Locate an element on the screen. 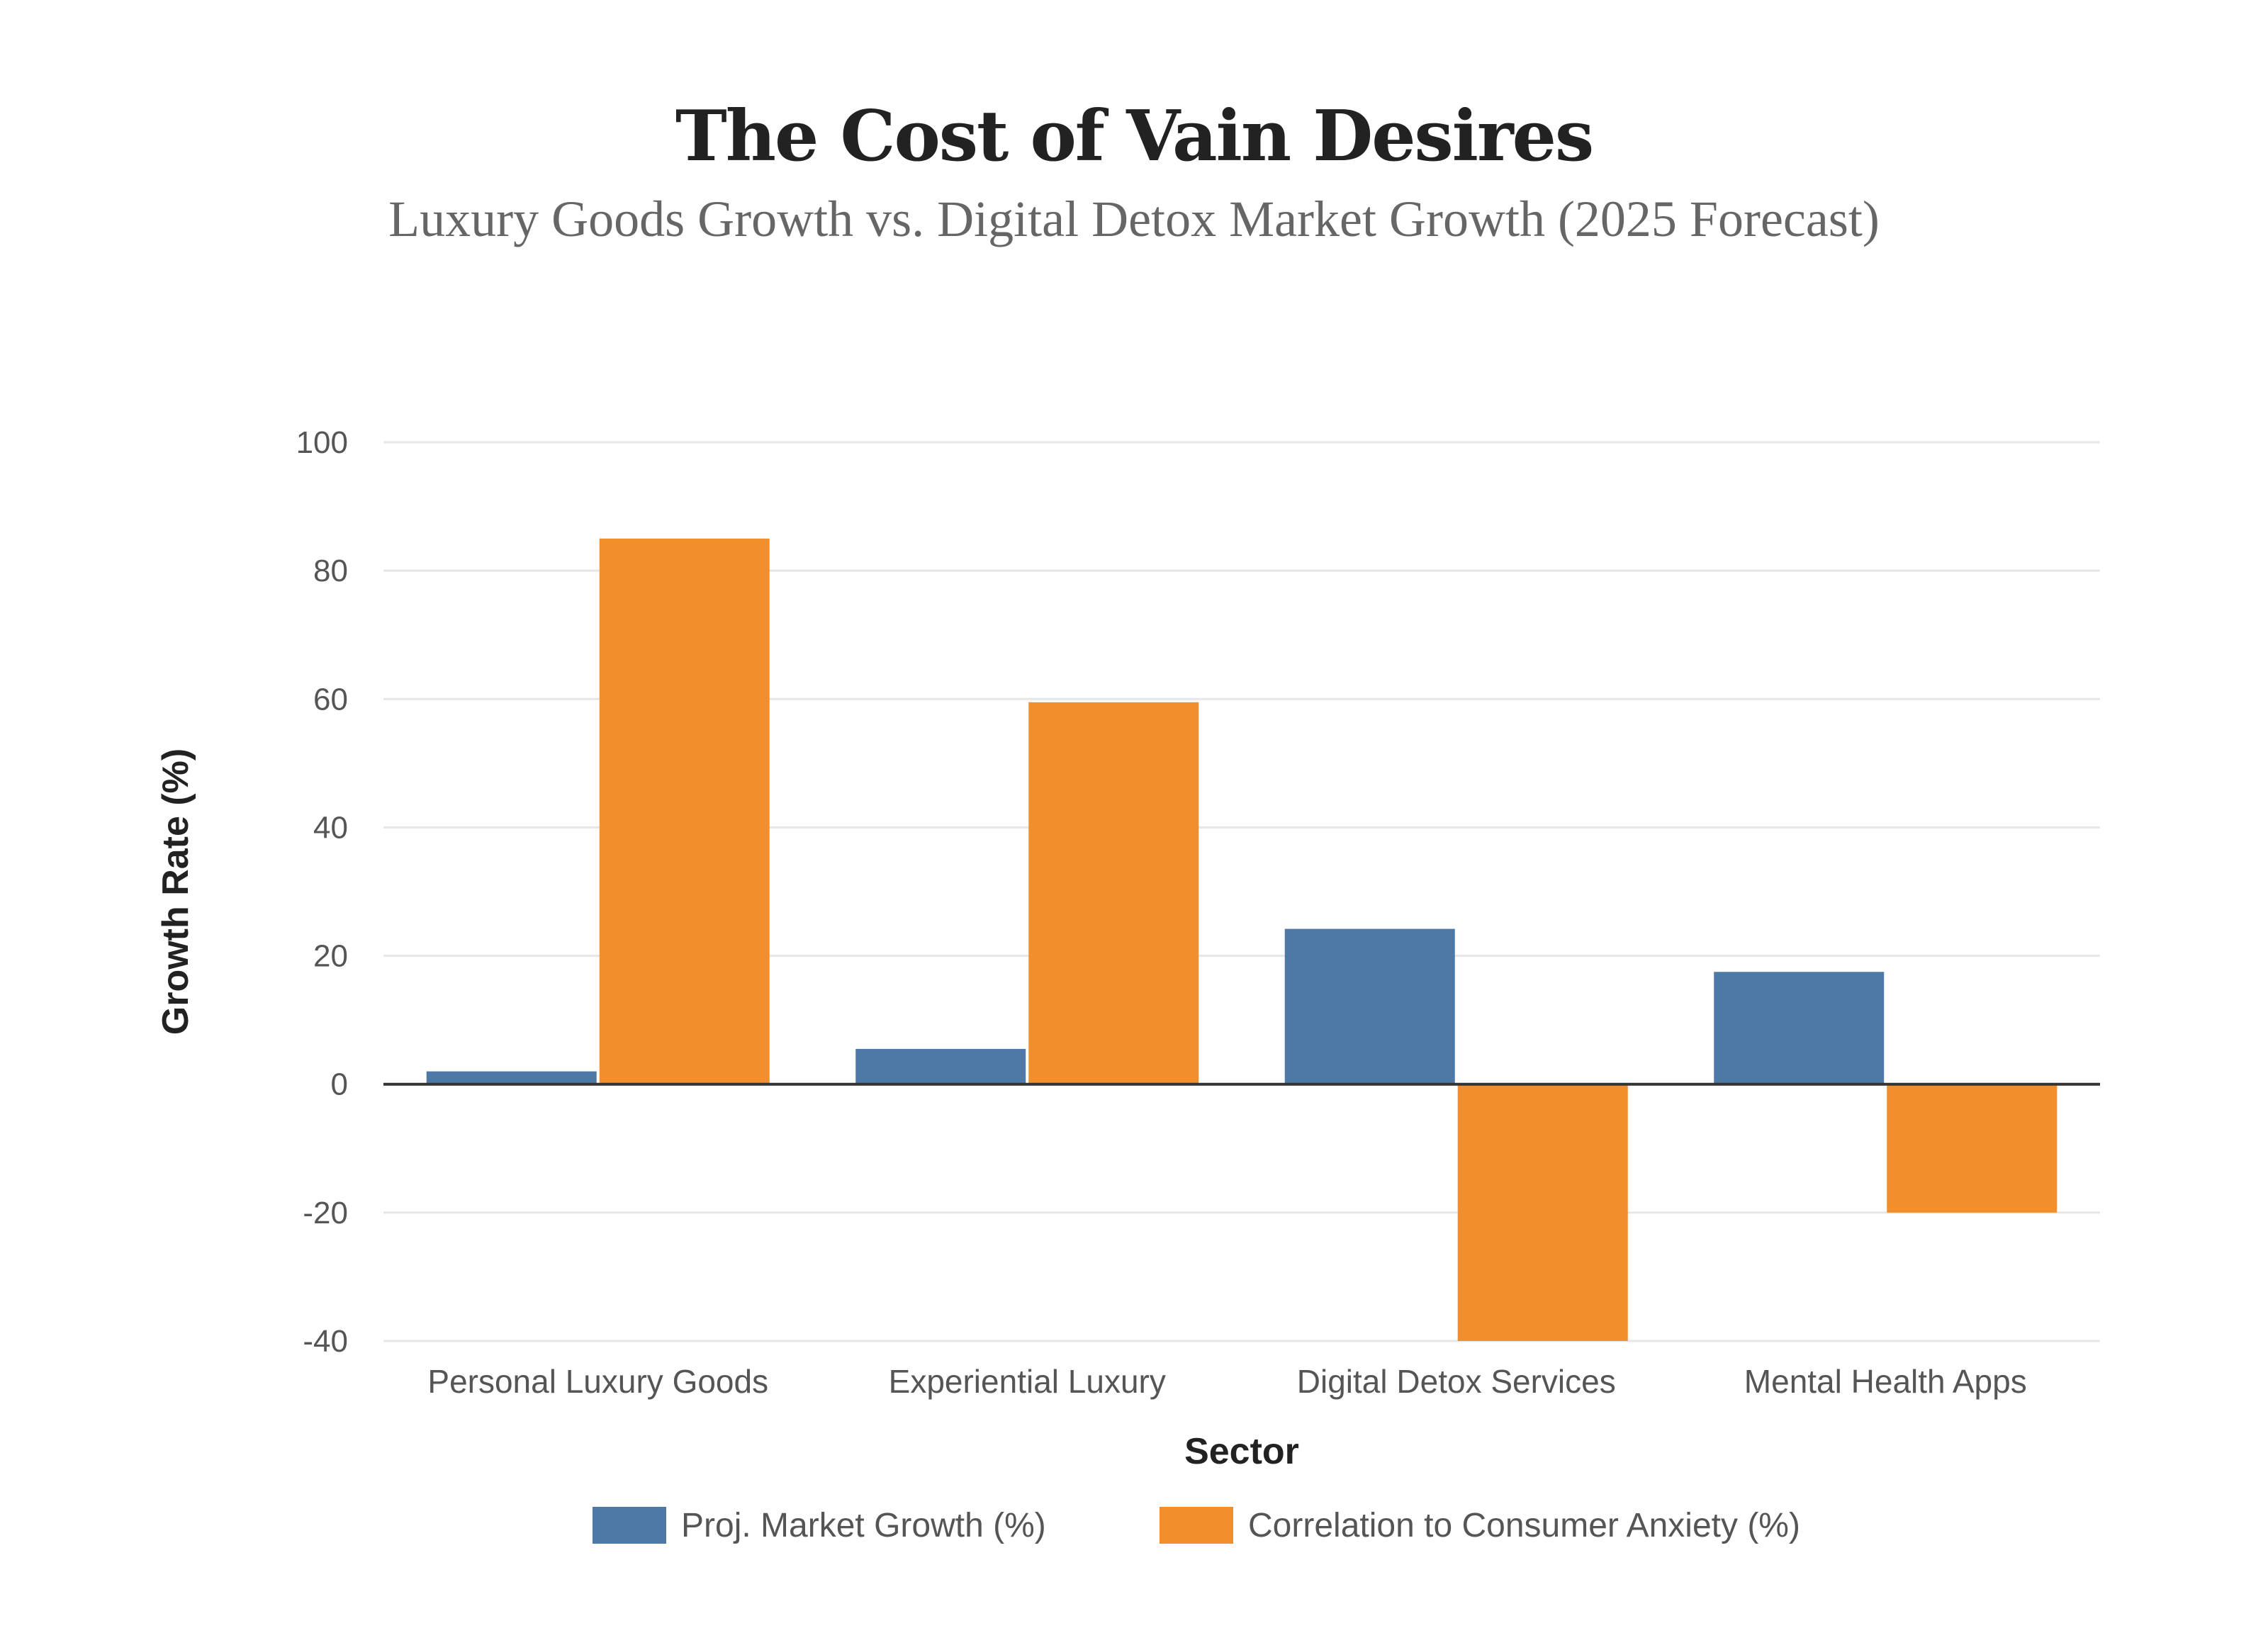 The width and height of the screenshot is (2268, 1633). y-tick-label: 0 is located at coordinates (339, 1084).